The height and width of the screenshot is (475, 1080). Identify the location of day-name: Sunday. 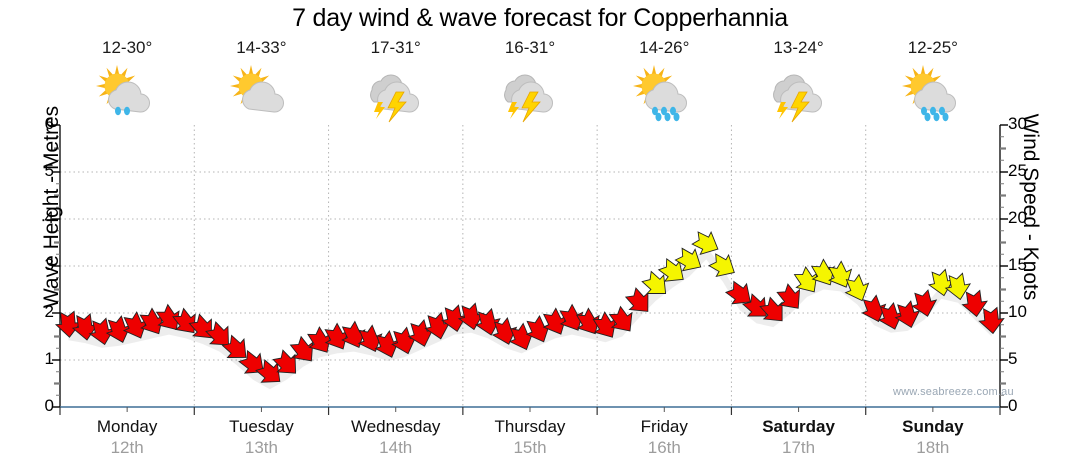
(933, 426).